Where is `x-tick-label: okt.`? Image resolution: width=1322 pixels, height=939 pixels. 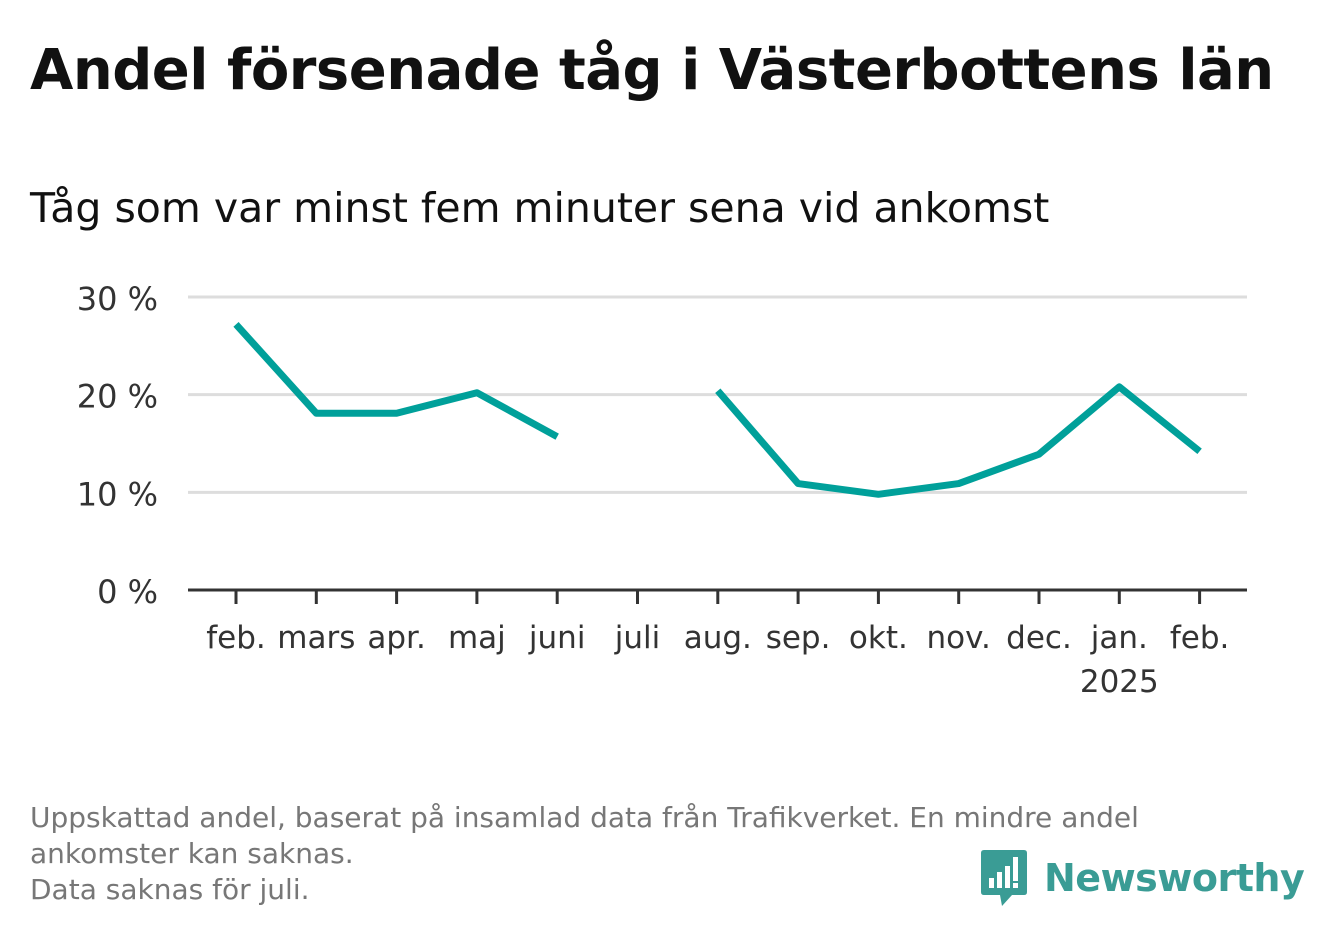
x-tick-label: okt. is located at coordinates (878, 638).